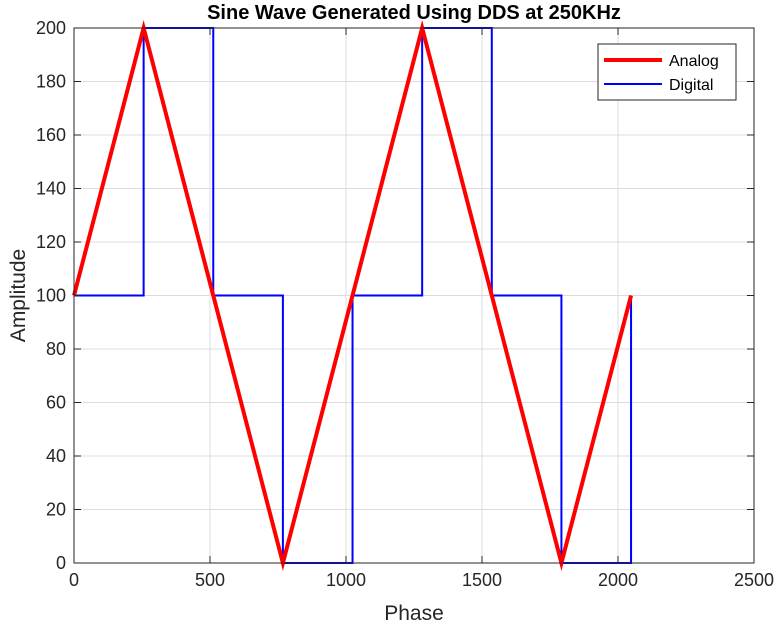 Image resolution: width=777 pixels, height=626 pixels. What do you see at coordinates (754, 580) in the screenshot?
I see `x-tick-label-5: 2500` at bounding box center [754, 580].